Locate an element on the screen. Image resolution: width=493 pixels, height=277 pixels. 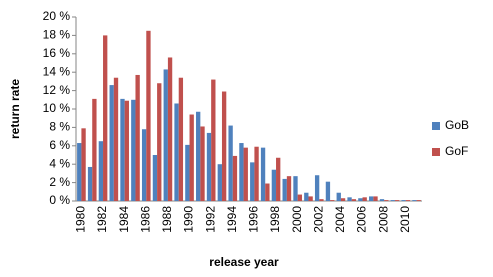
x-axis-title: release year is located at coordinates (244, 262).